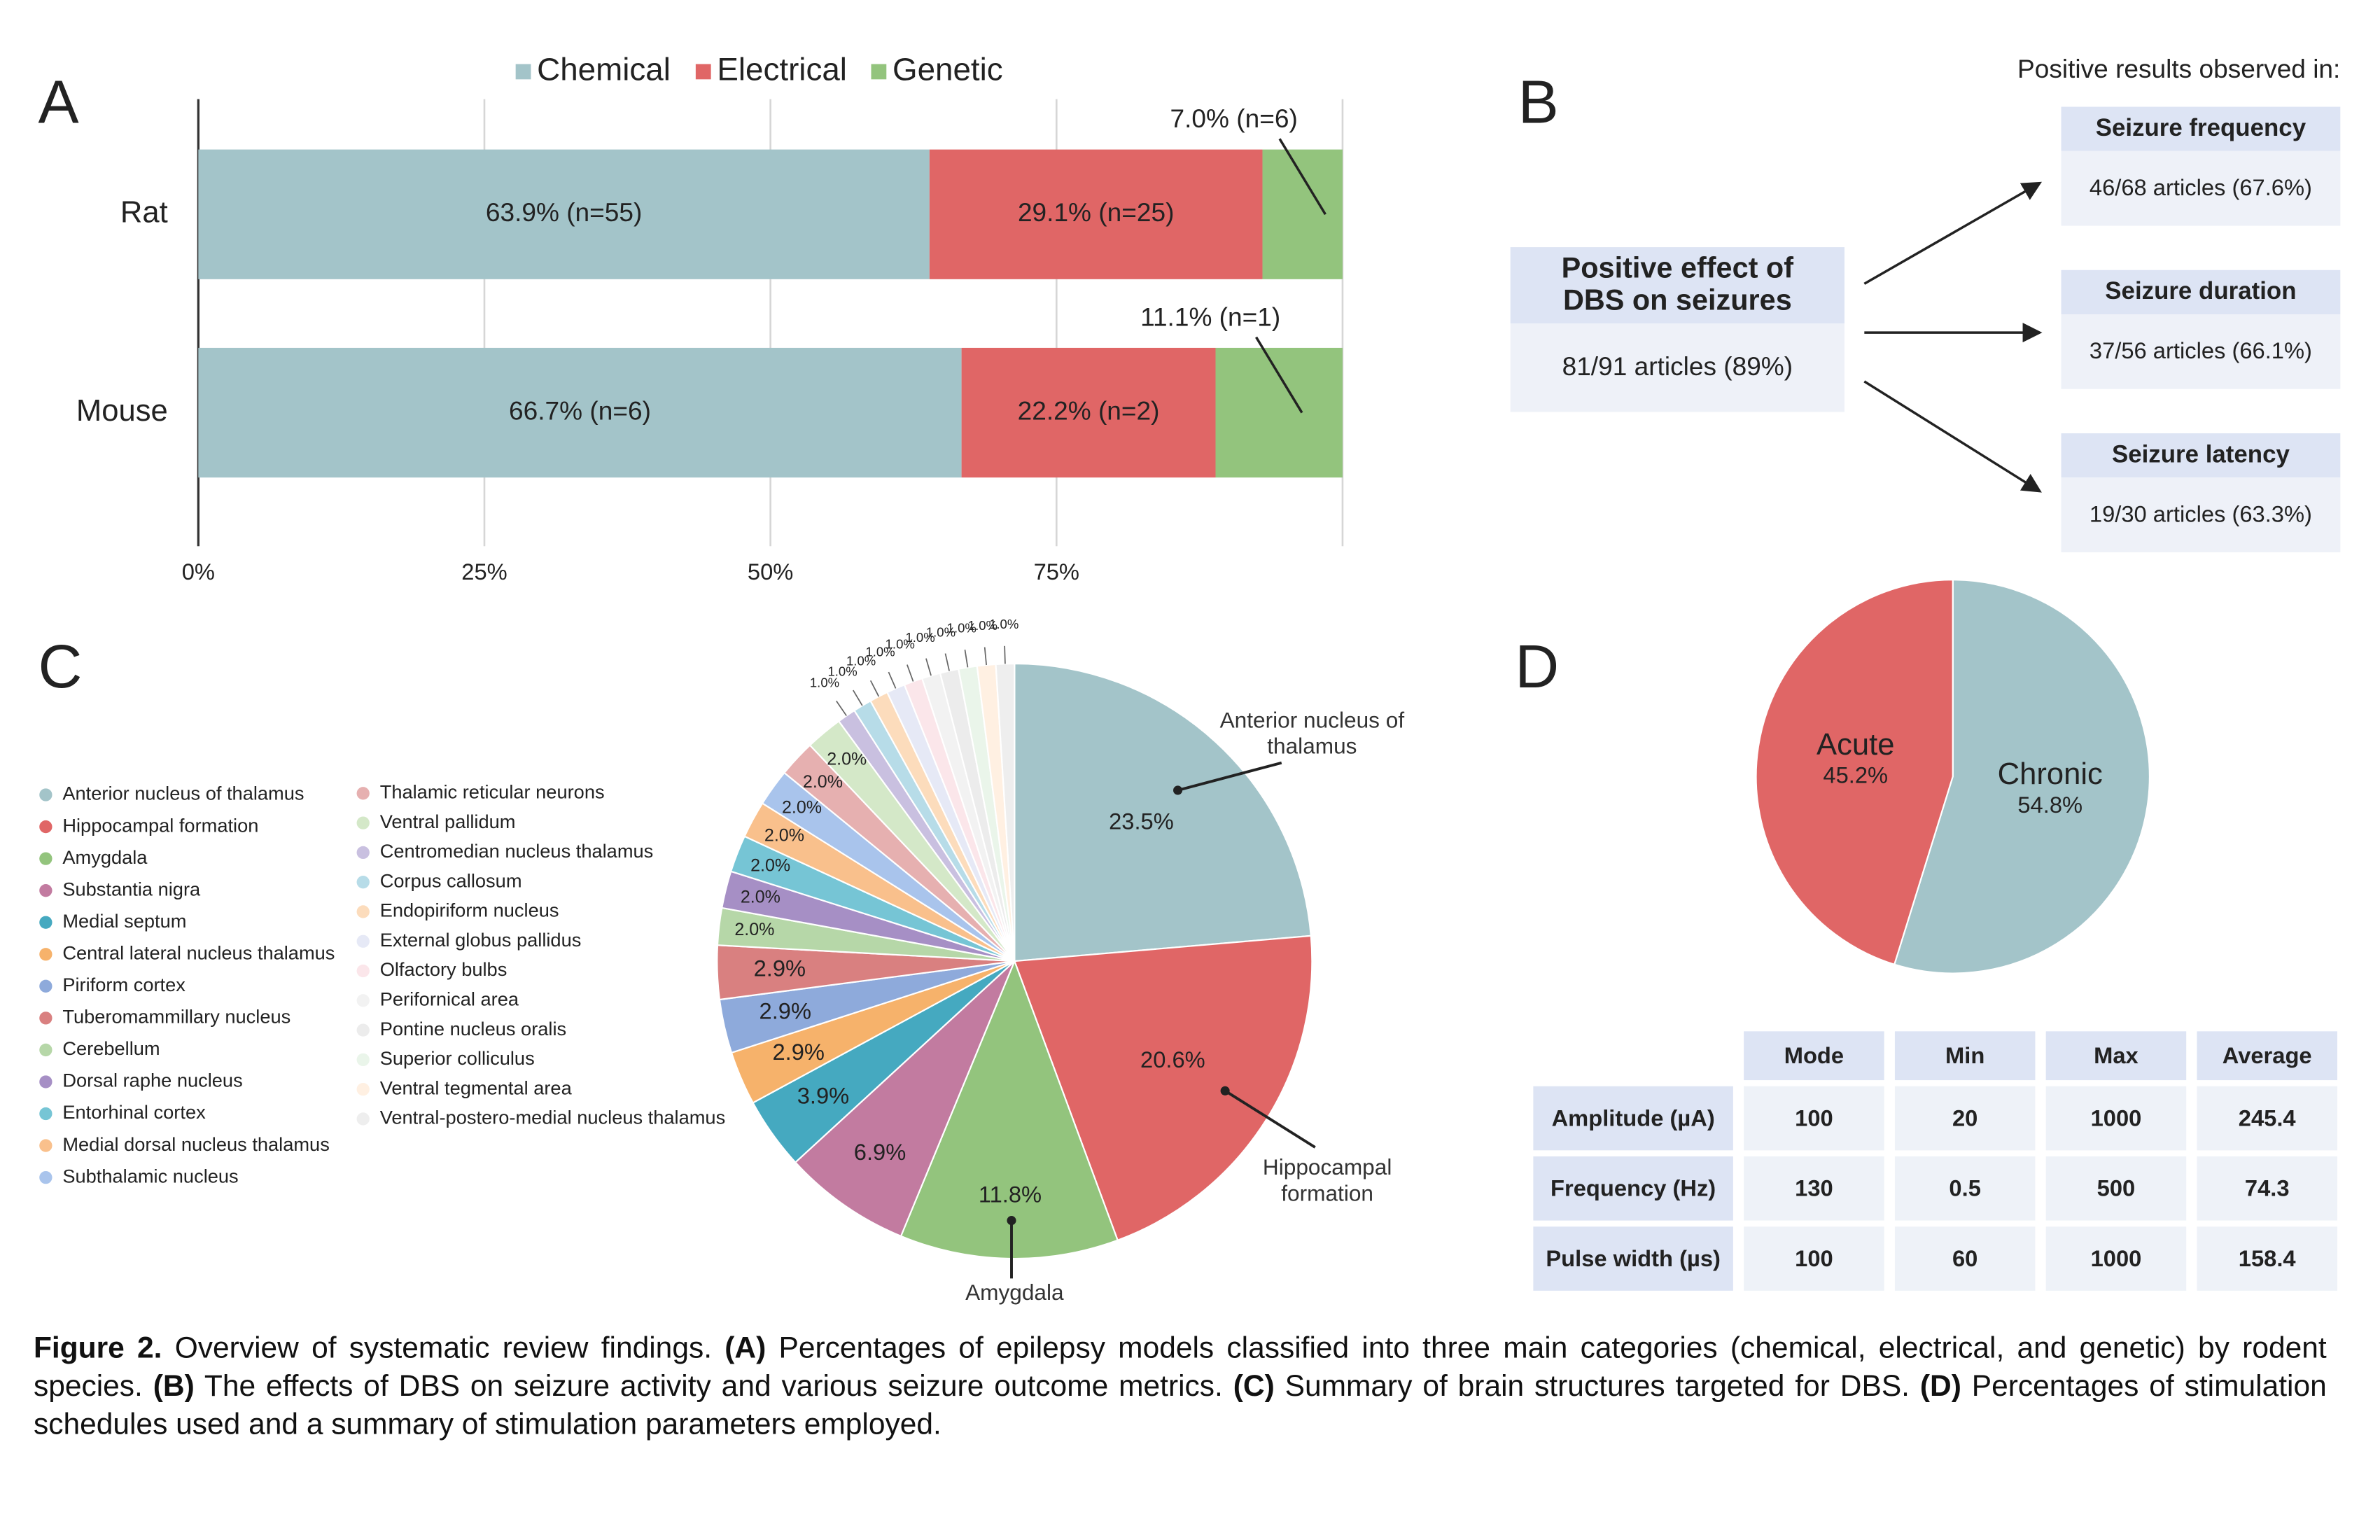 The image size is (2380, 1540). What do you see at coordinates (1172, 1059) in the screenshot?
I see `value-label: 20.6%` at bounding box center [1172, 1059].